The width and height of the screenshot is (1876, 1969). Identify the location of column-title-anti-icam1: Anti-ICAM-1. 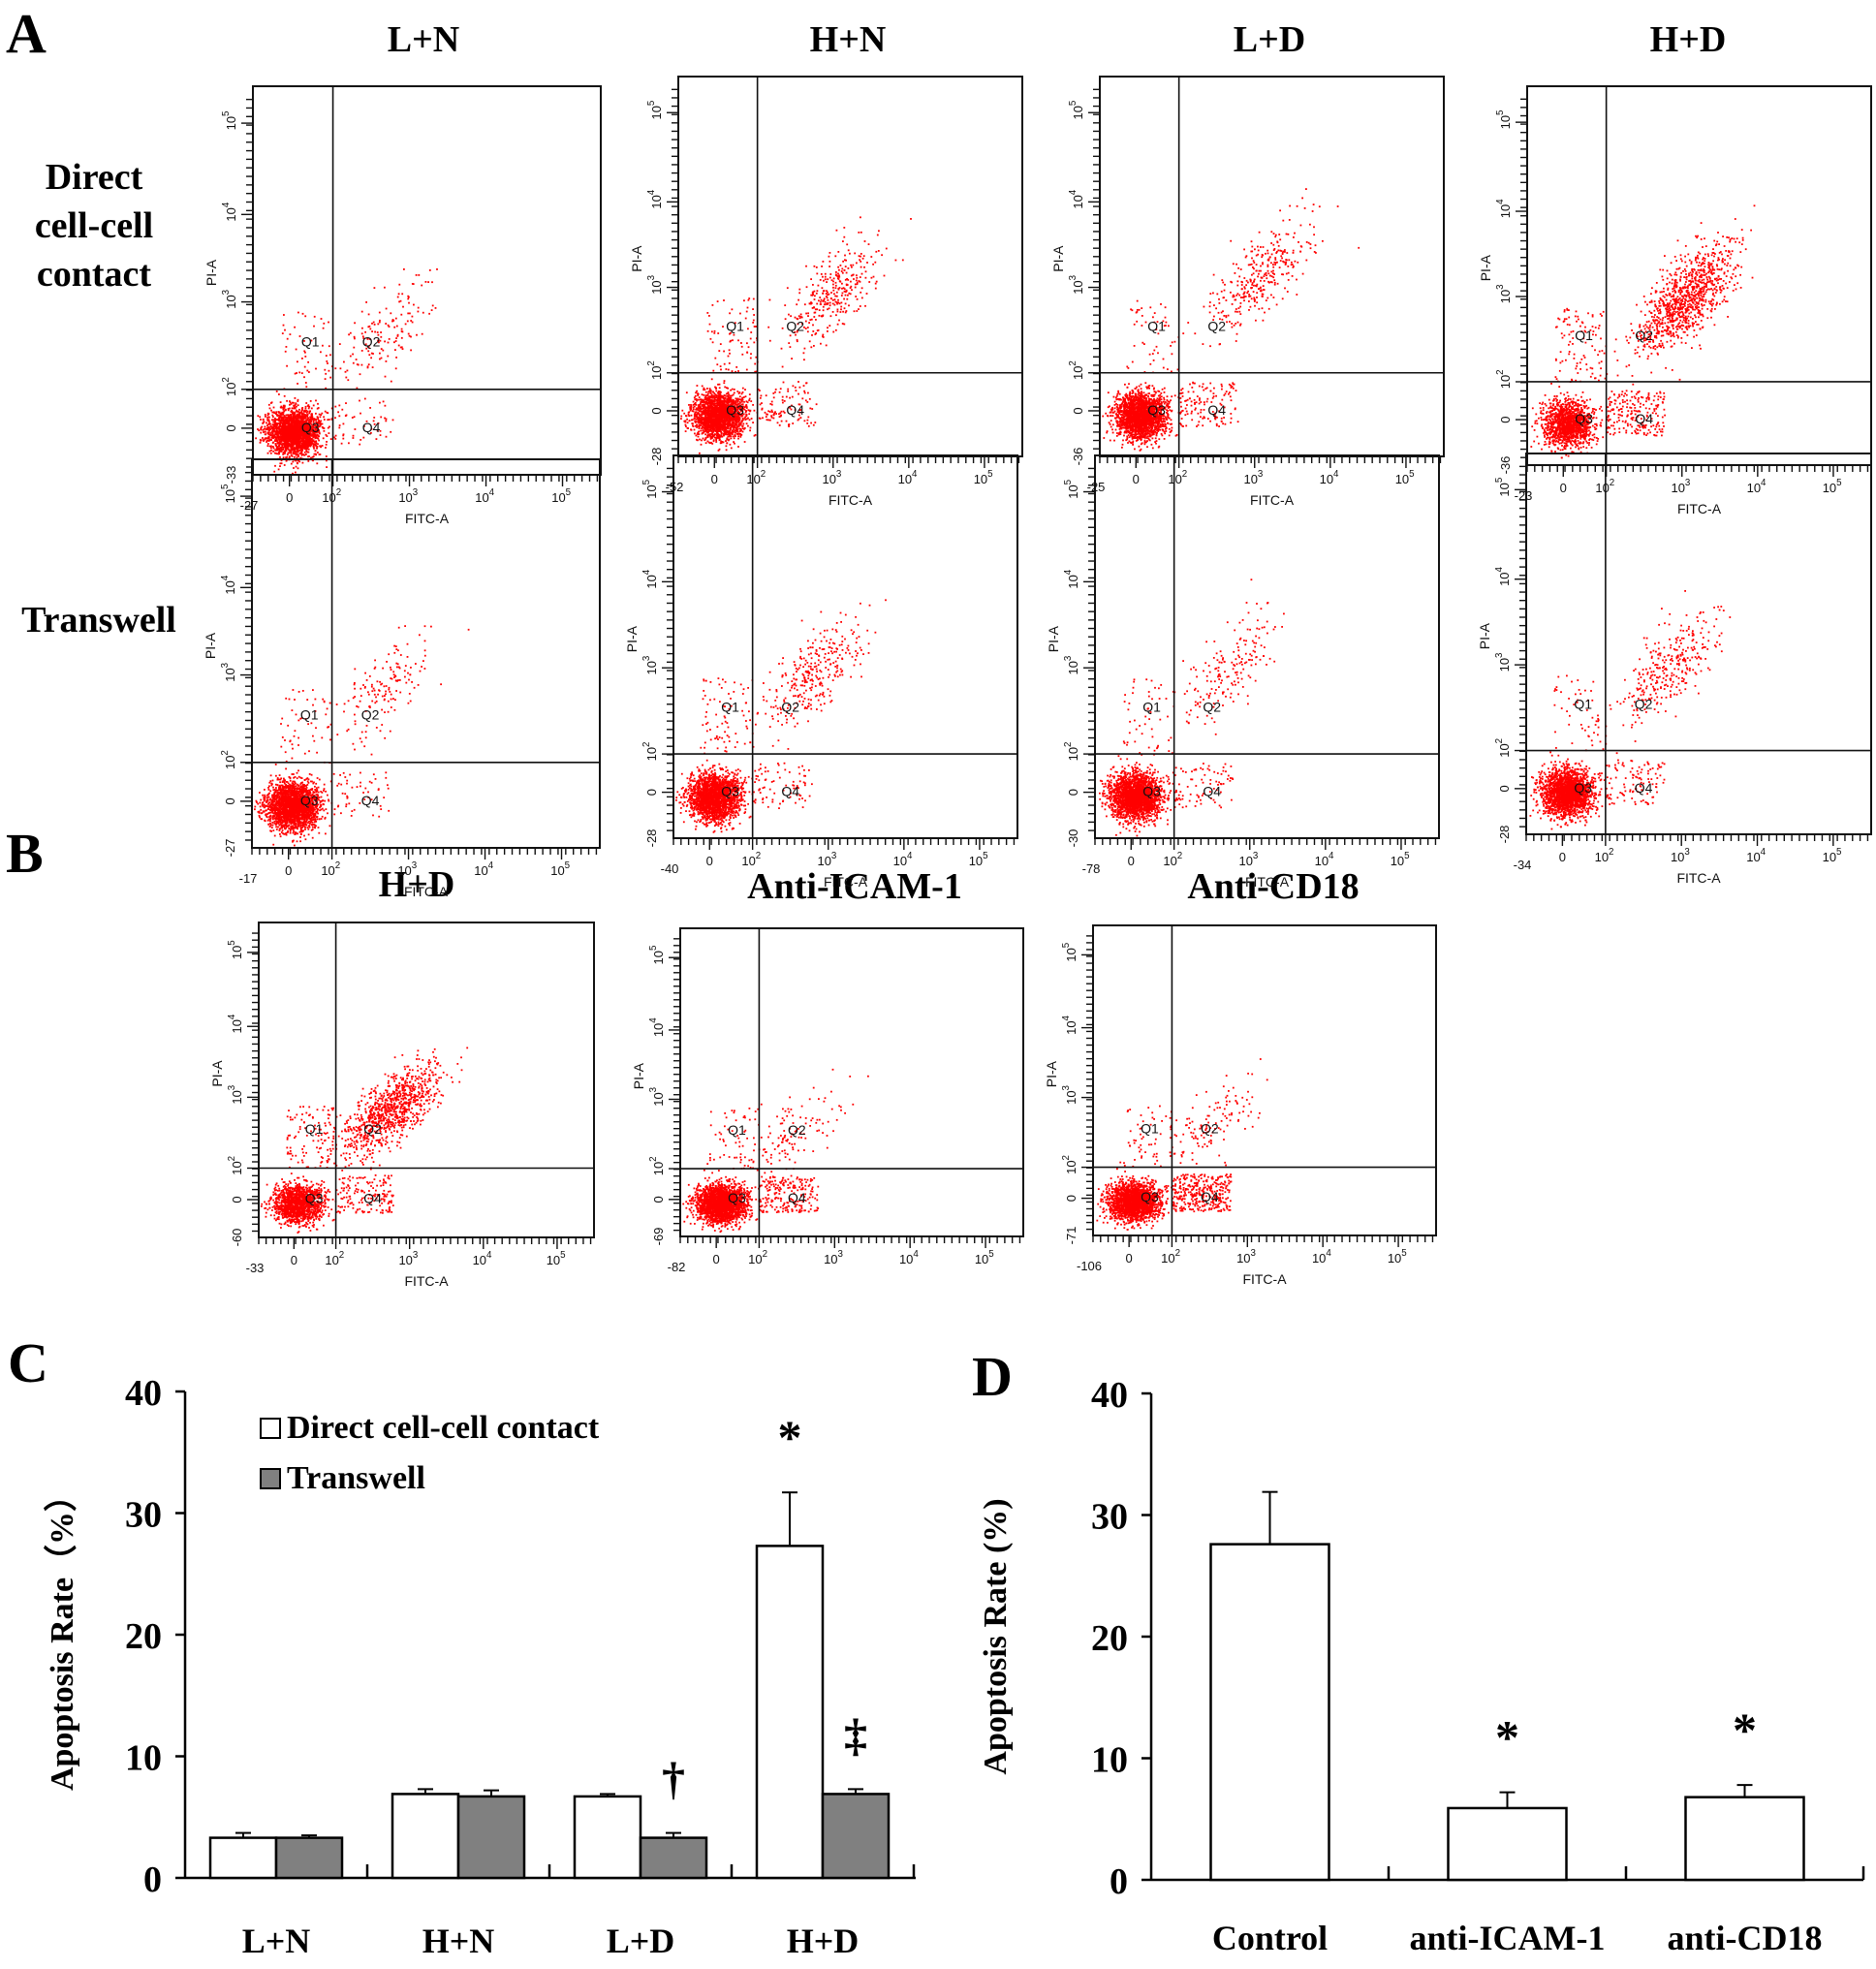
(854, 887).